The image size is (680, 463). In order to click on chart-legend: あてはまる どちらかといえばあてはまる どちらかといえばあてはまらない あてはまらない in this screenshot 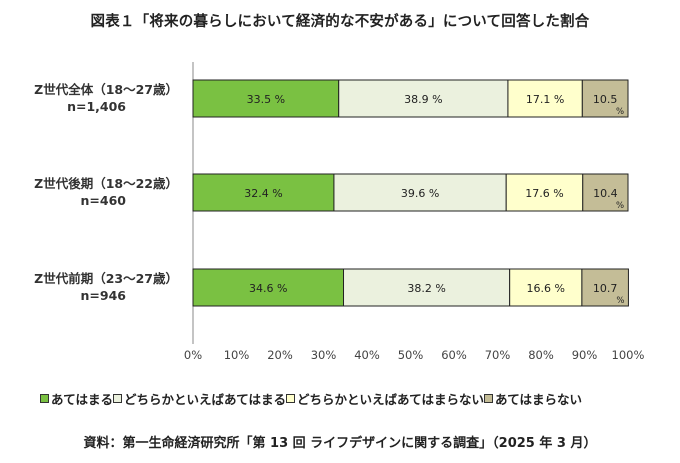, I will do `click(350, 398)`.